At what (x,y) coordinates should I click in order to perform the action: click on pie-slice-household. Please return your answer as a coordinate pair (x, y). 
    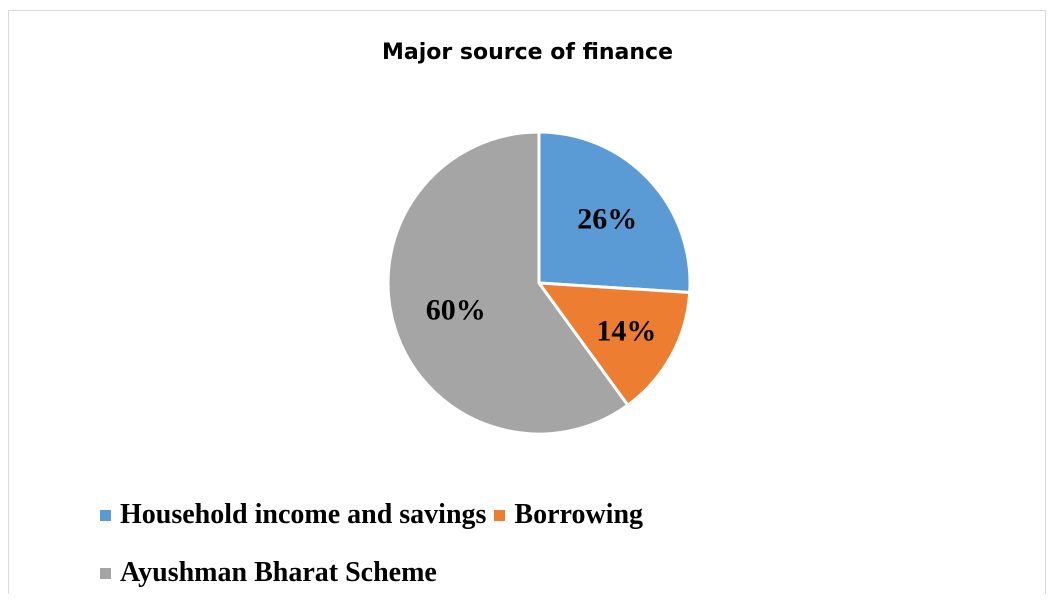
    Looking at the image, I should click on (614, 212).